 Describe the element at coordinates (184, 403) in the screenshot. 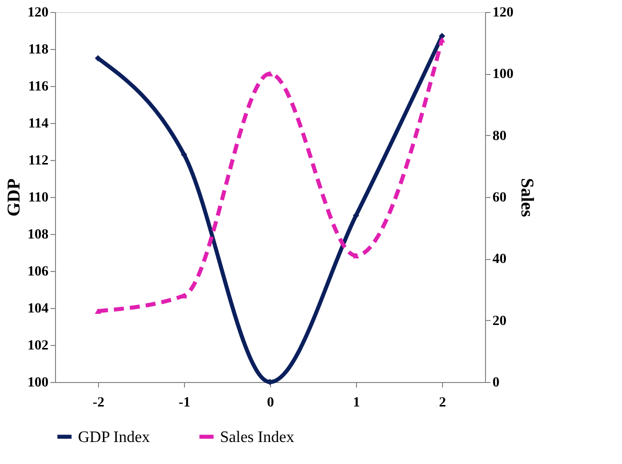

I see `x-tick-label: -1` at that location.